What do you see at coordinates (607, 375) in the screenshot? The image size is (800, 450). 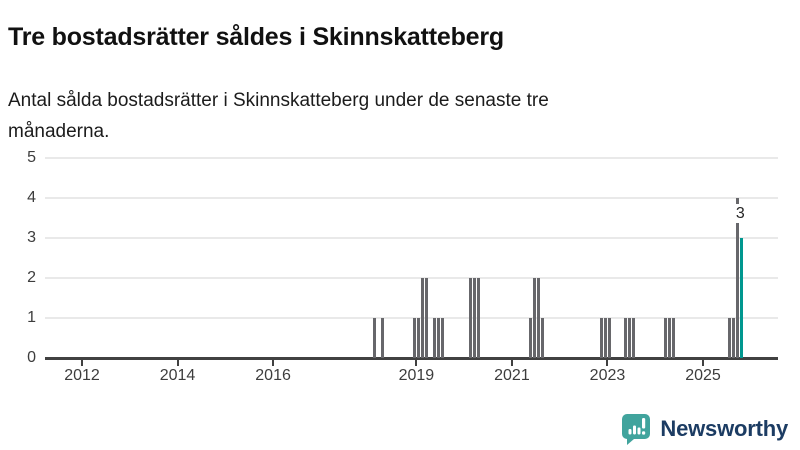 I see `x-tick-label: 2023` at bounding box center [607, 375].